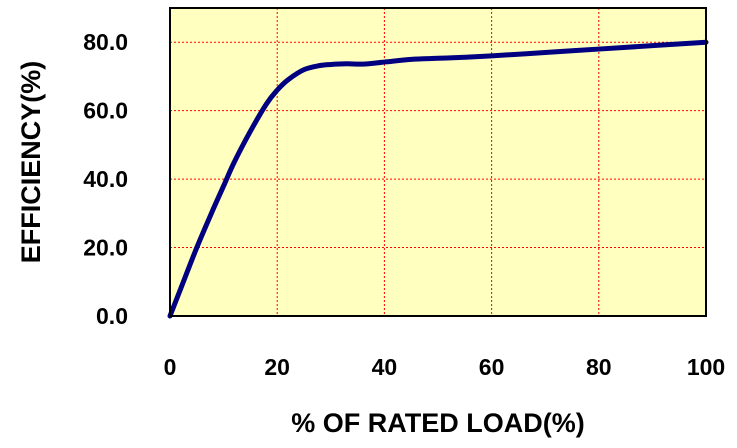 The height and width of the screenshot is (448, 737). What do you see at coordinates (105, 42) in the screenshot?
I see `y-tick-label: 80.0` at bounding box center [105, 42].